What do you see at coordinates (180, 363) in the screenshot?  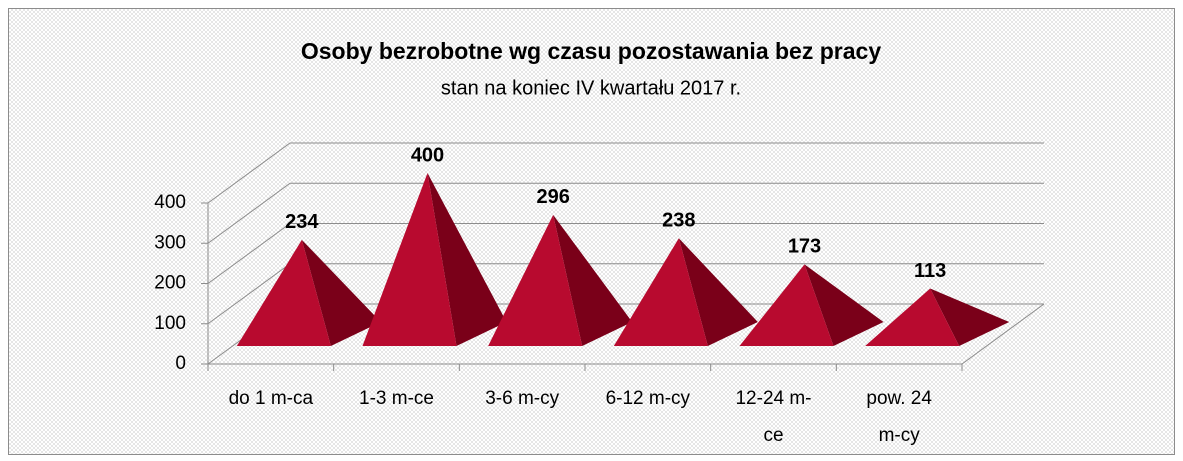 I see `y-tick-label: 0` at bounding box center [180, 363].